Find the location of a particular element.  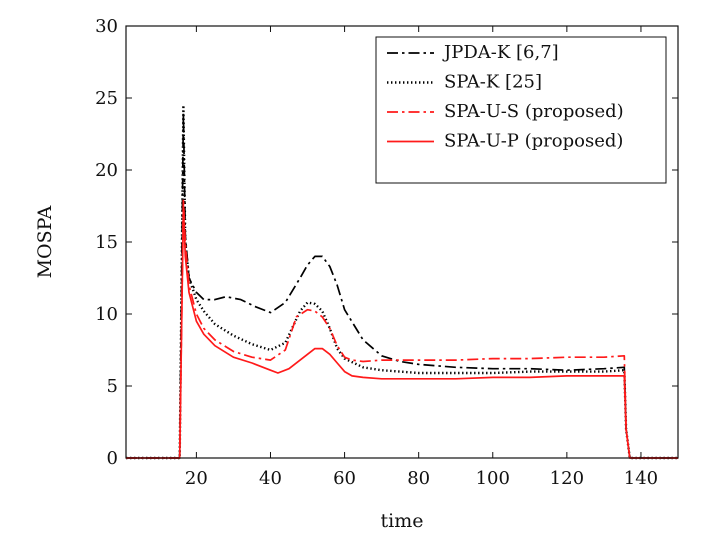

x-axis-title: time is located at coordinates (402, 521).